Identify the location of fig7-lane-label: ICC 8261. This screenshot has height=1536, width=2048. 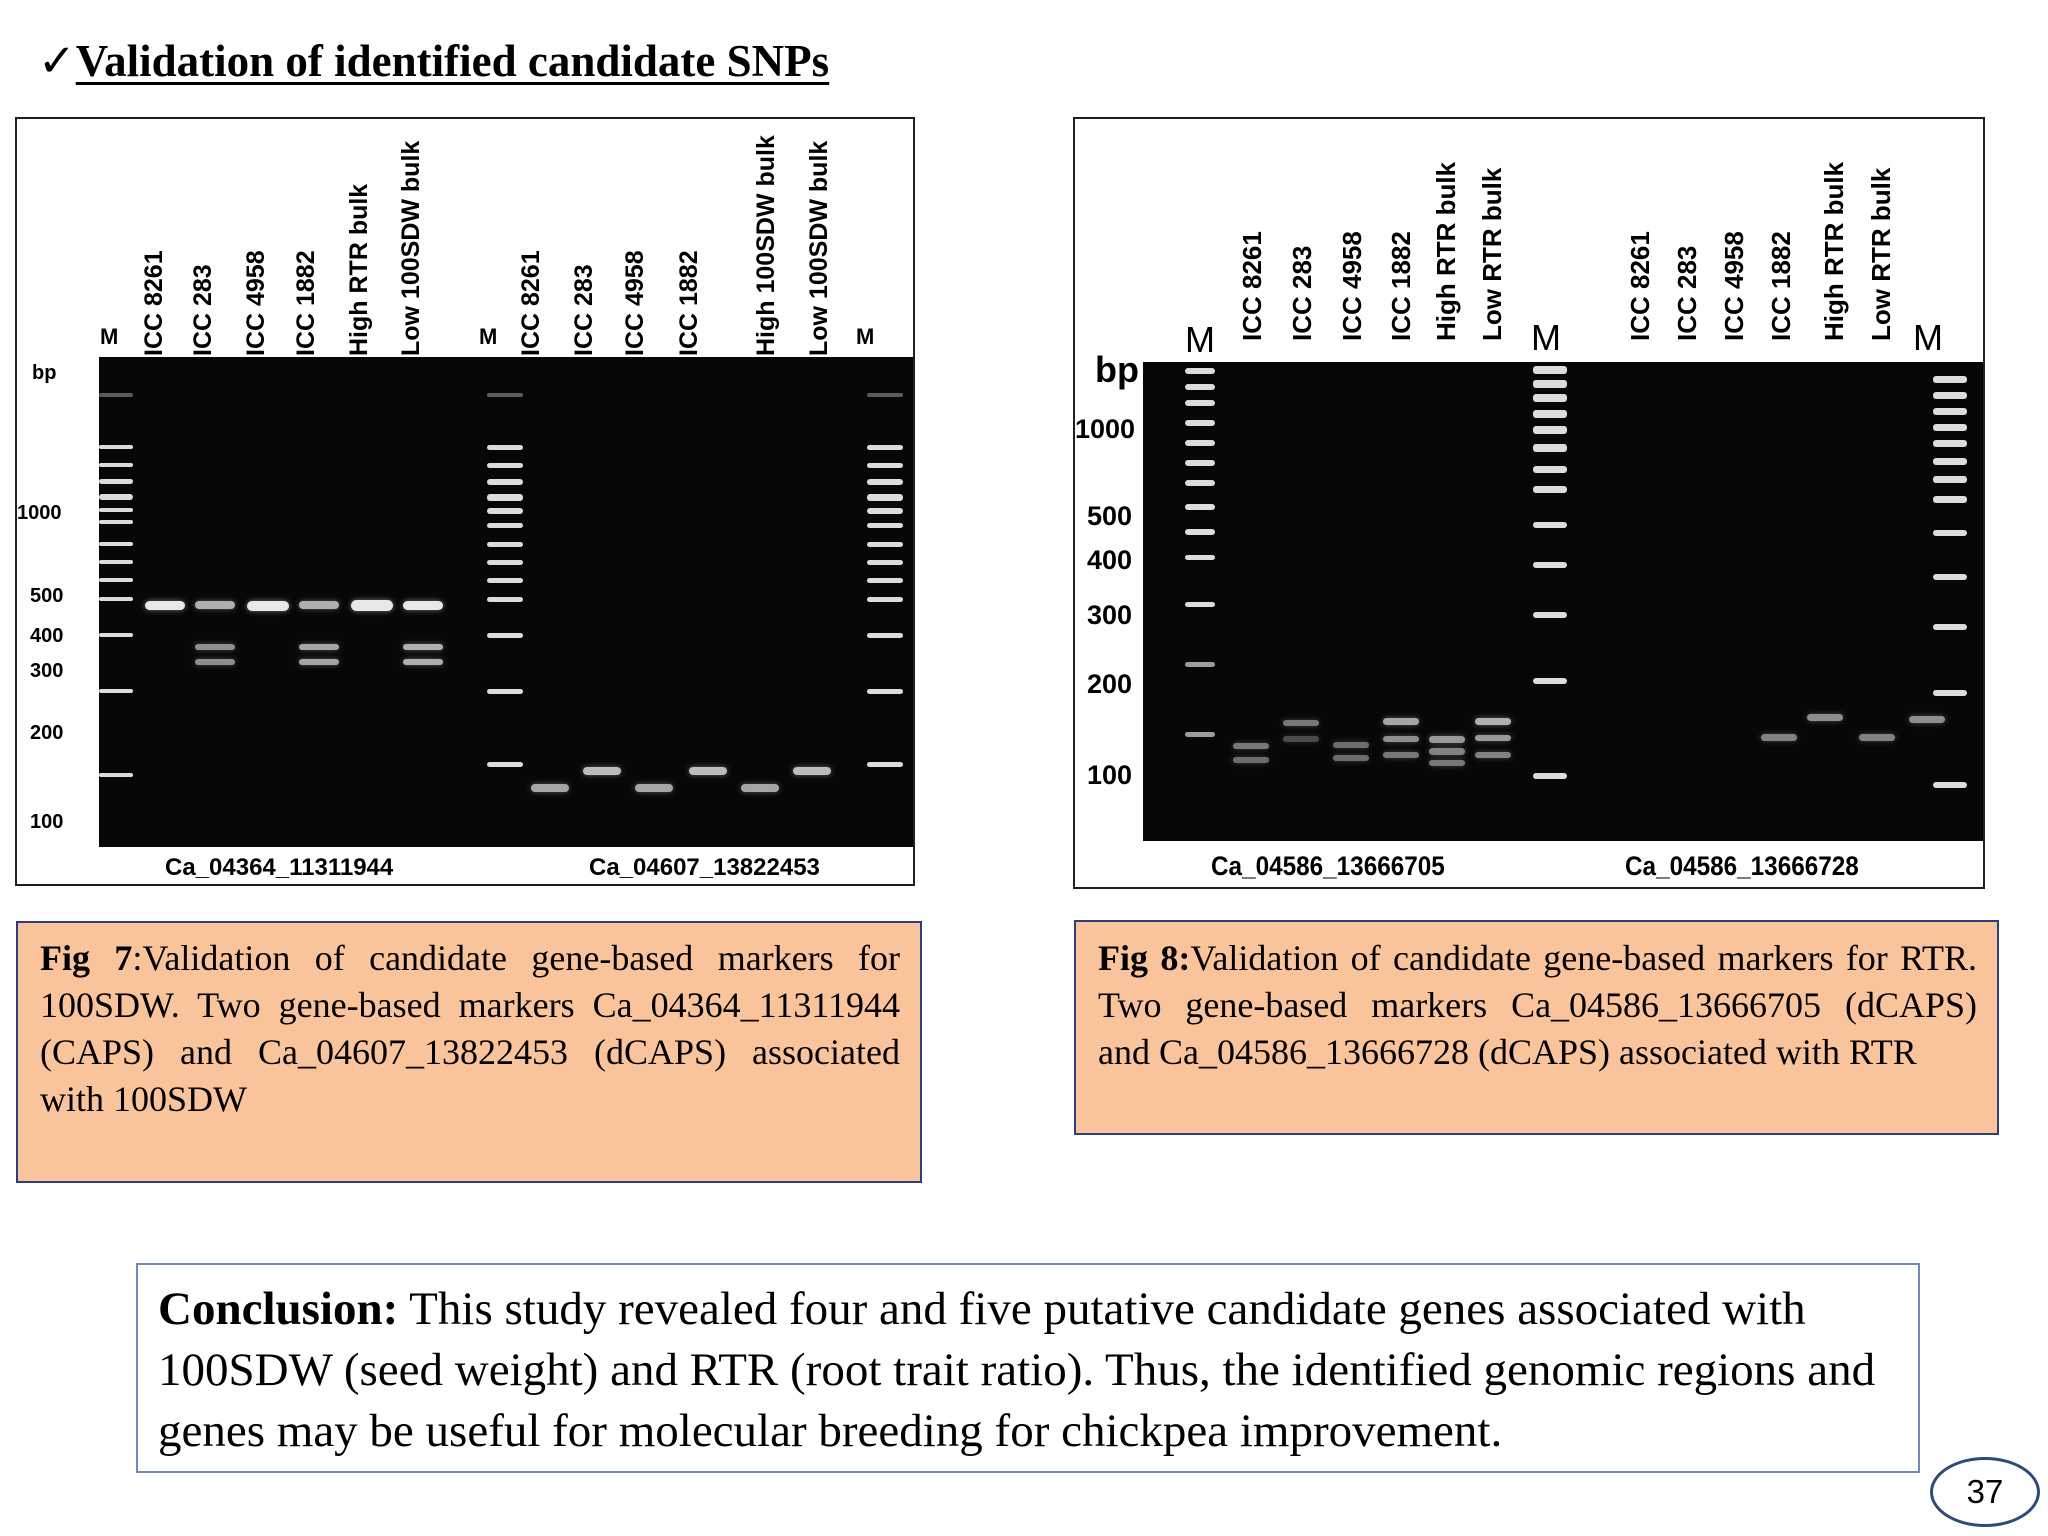
(154, 303).